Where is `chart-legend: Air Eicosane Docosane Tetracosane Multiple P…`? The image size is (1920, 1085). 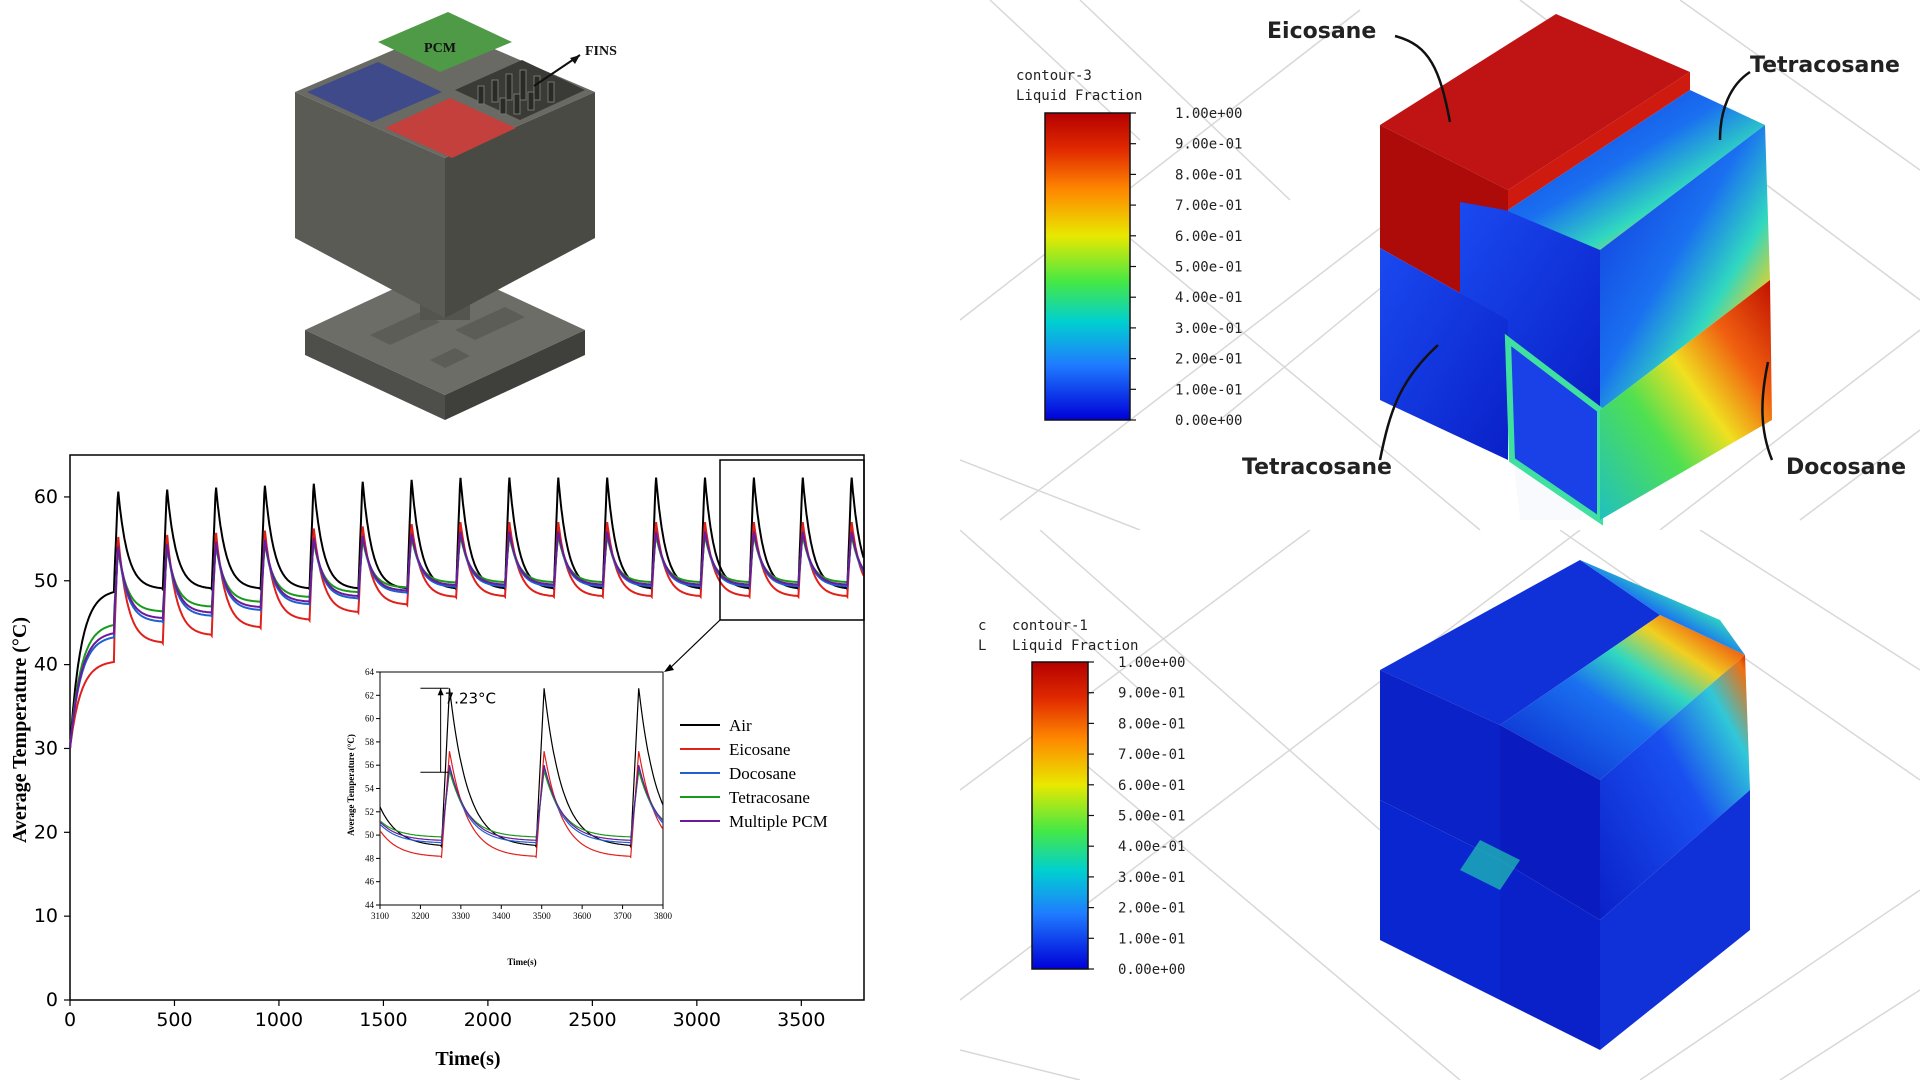 chart-legend: Air Eicosane Docosane Tetracosane Multiple P… is located at coordinates (754, 773).